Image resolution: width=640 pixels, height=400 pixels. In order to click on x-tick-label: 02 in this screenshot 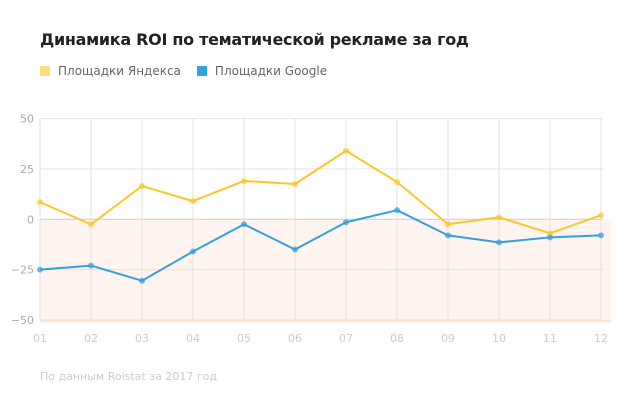, I will do `click(91, 338)`.